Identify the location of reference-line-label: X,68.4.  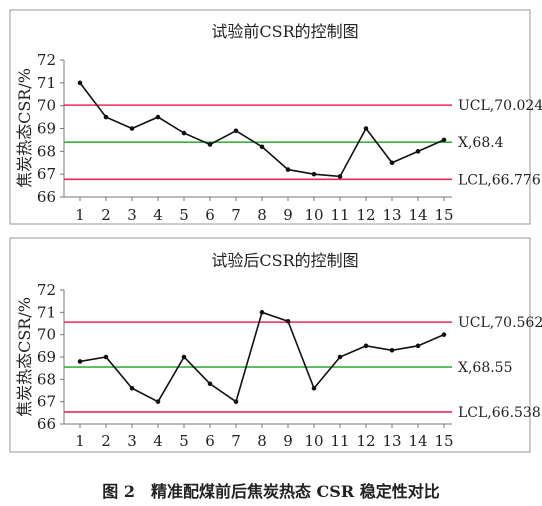
(481, 143).